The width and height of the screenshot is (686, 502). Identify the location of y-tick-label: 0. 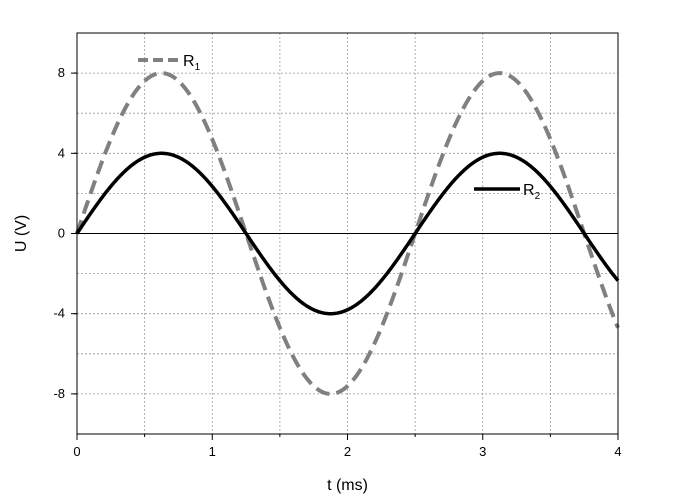
(61, 233).